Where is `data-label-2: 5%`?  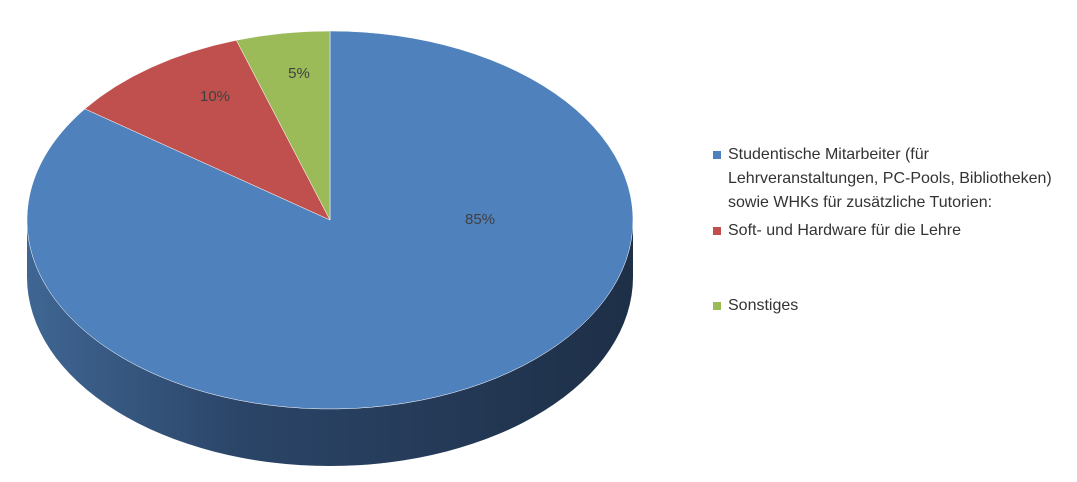 data-label-2: 5% is located at coordinates (299, 73).